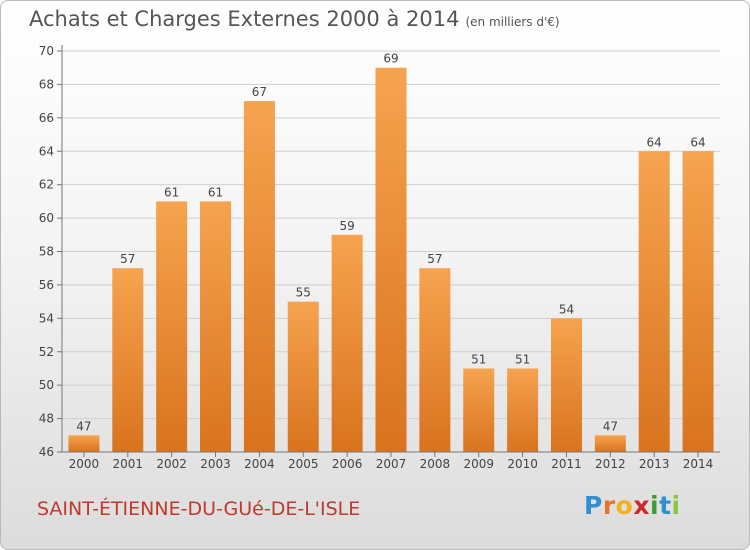 This screenshot has height=550, width=750. Describe the element at coordinates (46, 419) in the screenshot. I see `y-tick-label: 48` at that location.